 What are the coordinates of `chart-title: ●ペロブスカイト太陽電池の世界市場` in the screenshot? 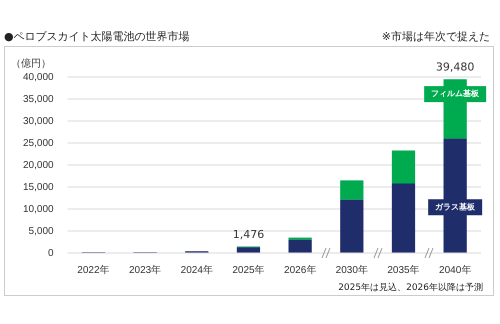 It's located at (97, 36).